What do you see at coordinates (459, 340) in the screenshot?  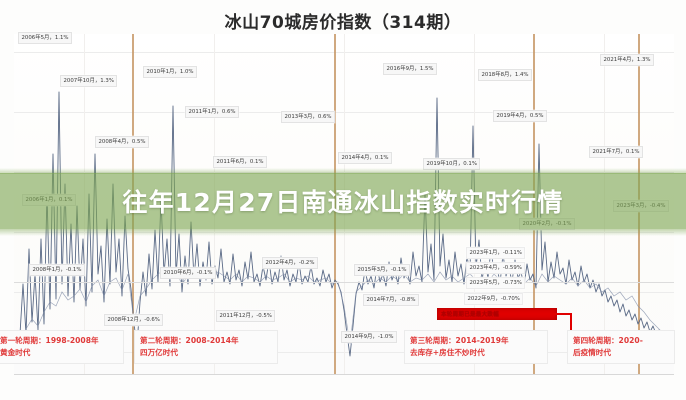 I see `era-title: 第三轮周期：2014-2019年` at bounding box center [459, 340].